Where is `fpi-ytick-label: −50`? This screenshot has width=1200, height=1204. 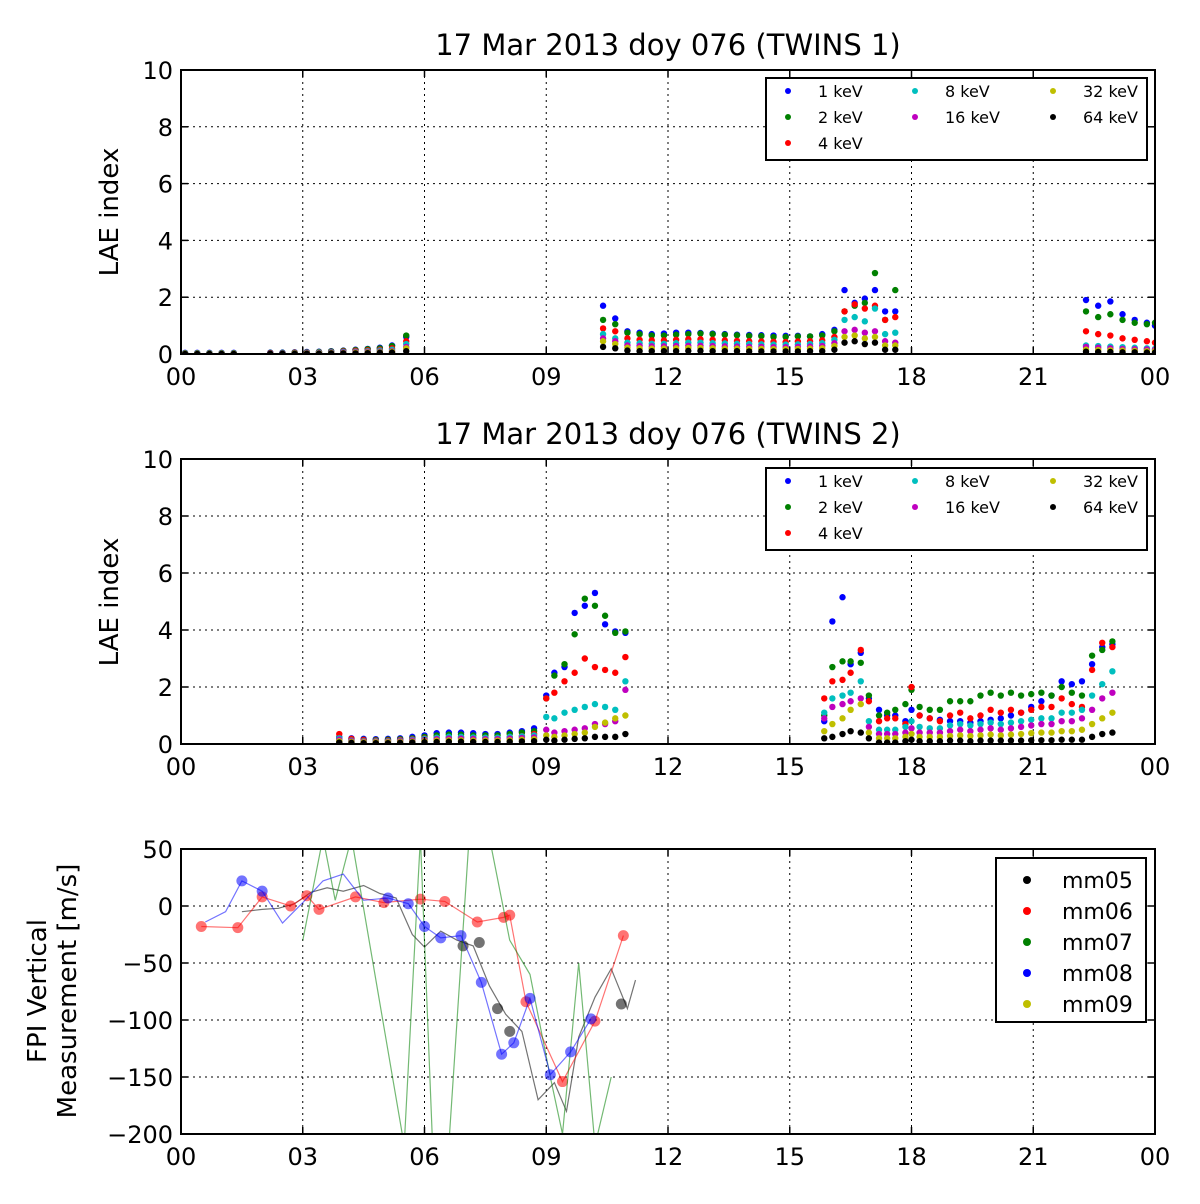 fpi-ytick-label: −50 is located at coordinates (147, 964).